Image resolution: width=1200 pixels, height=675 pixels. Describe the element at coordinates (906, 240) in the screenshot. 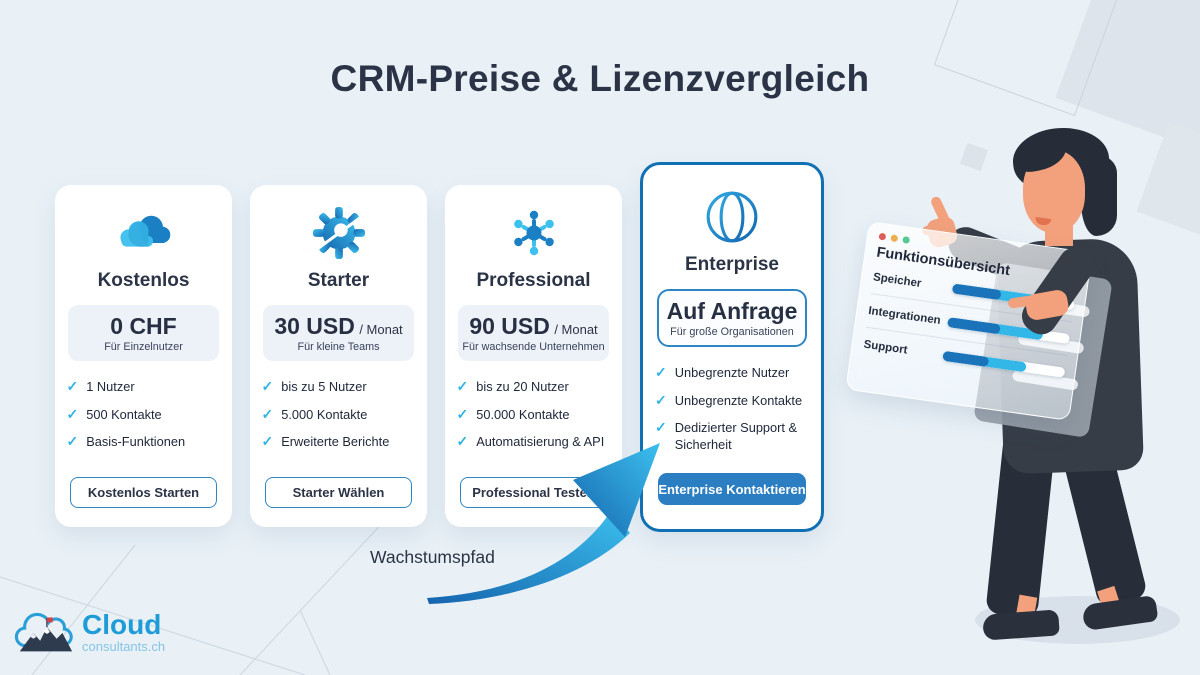

I see `window-dot-green` at that location.